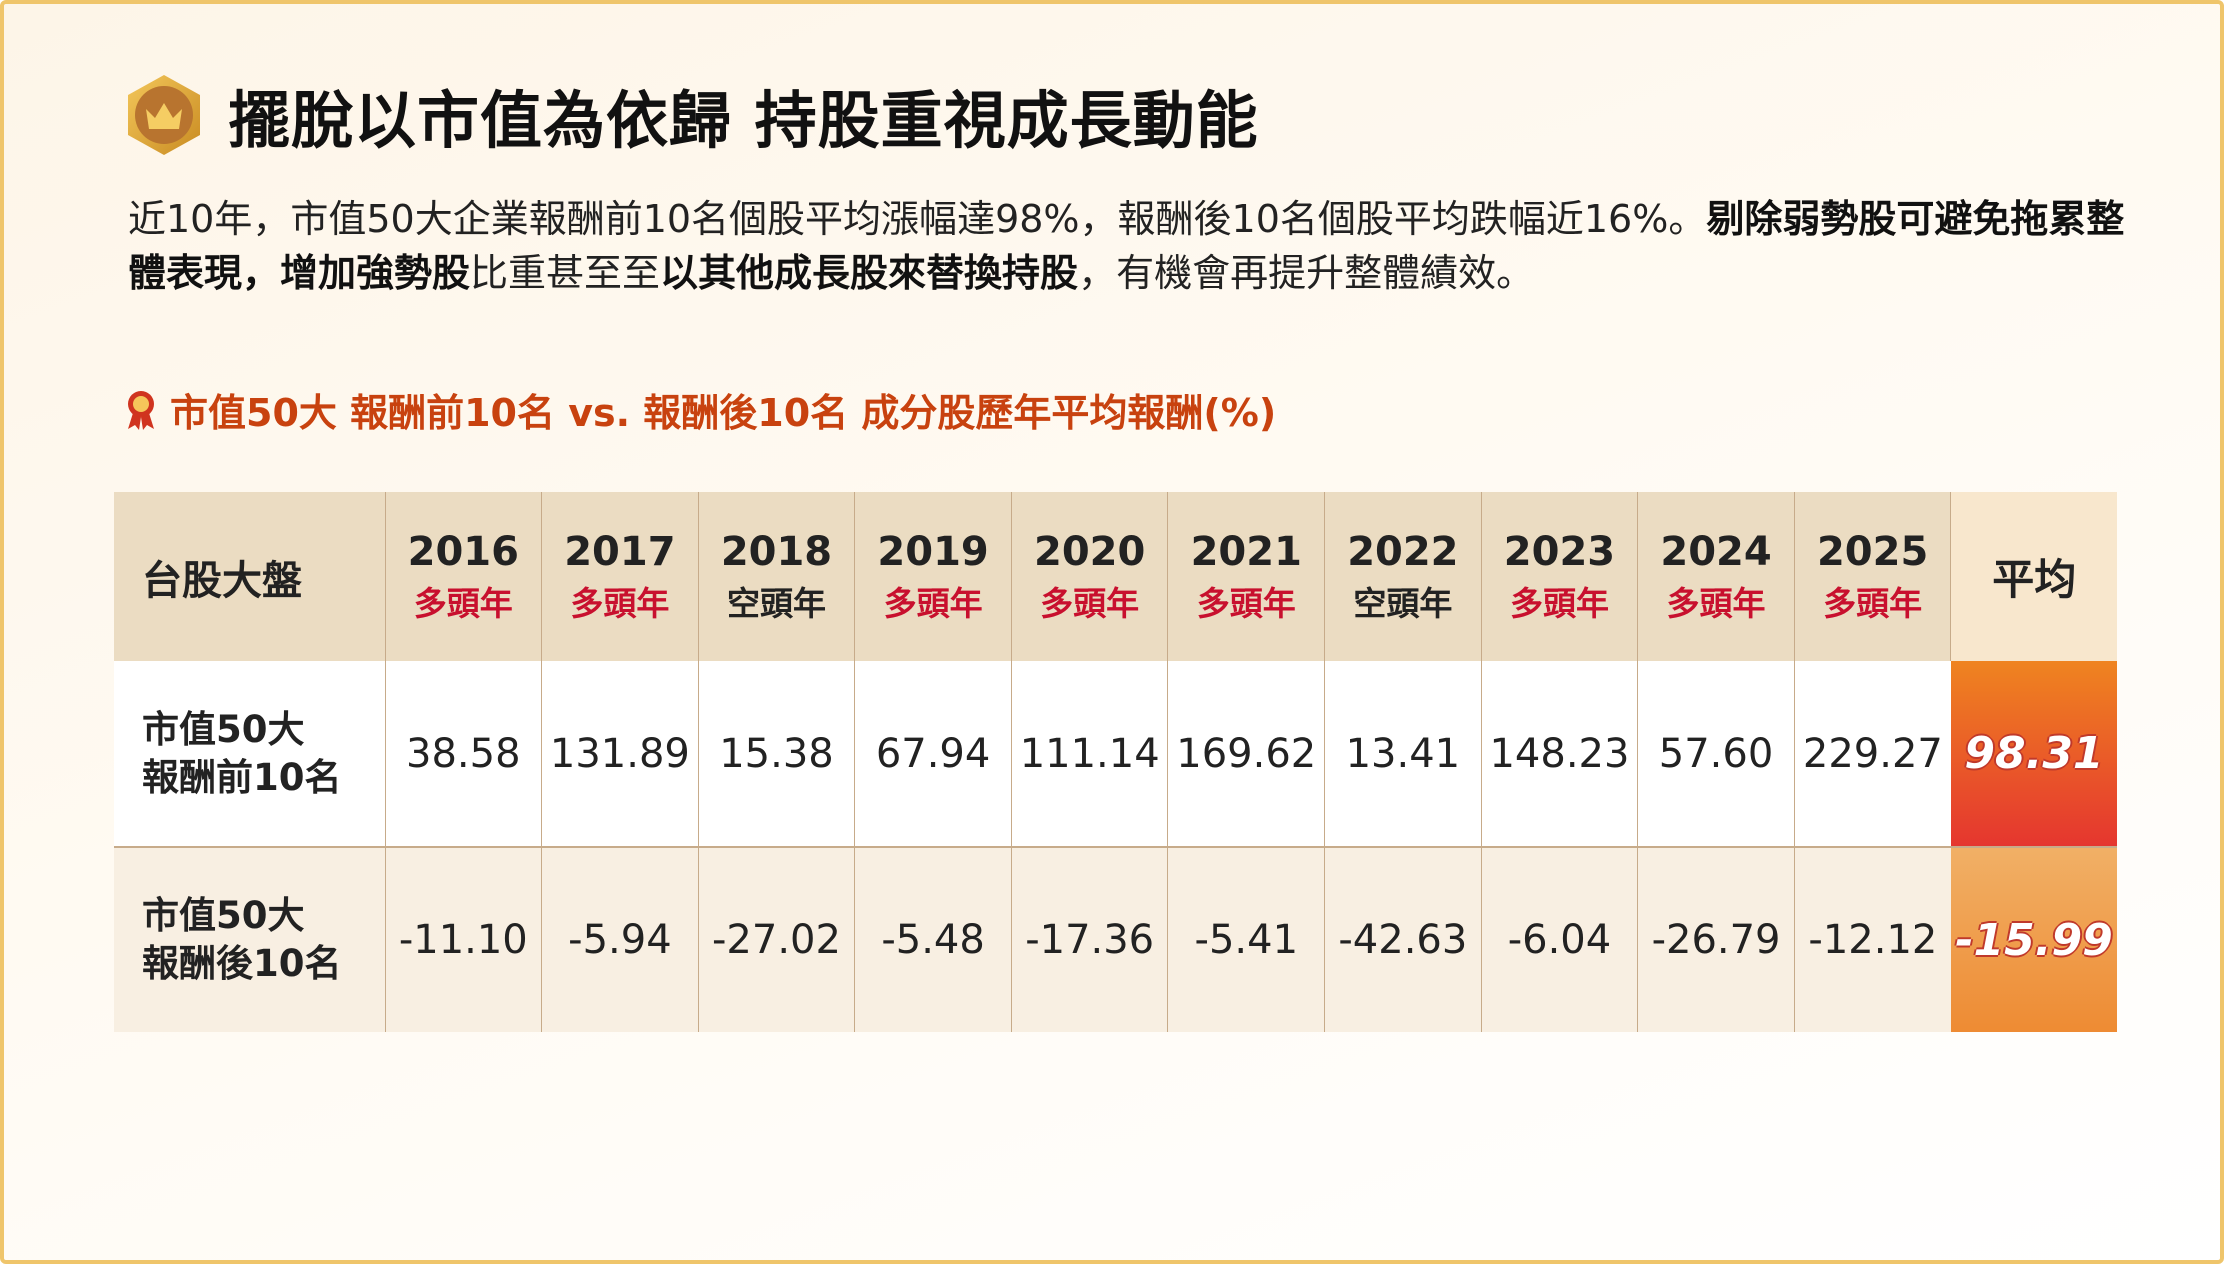 This screenshot has width=2224, height=1264. What do you see at coordinates (1716, 551) in the screenshot?
I see `year-label: 2024` at bounding box center [1716, 551].